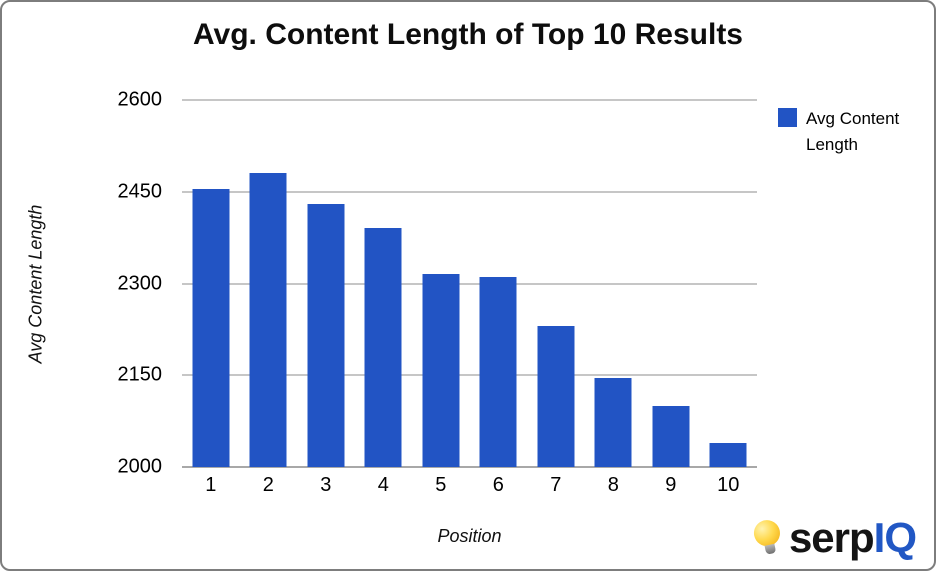 The width and height of the screenshot is (940, 575). Describe the element at coordinates (211, 485) in the screenshot. I see `x-tick-label: 1` at that location.